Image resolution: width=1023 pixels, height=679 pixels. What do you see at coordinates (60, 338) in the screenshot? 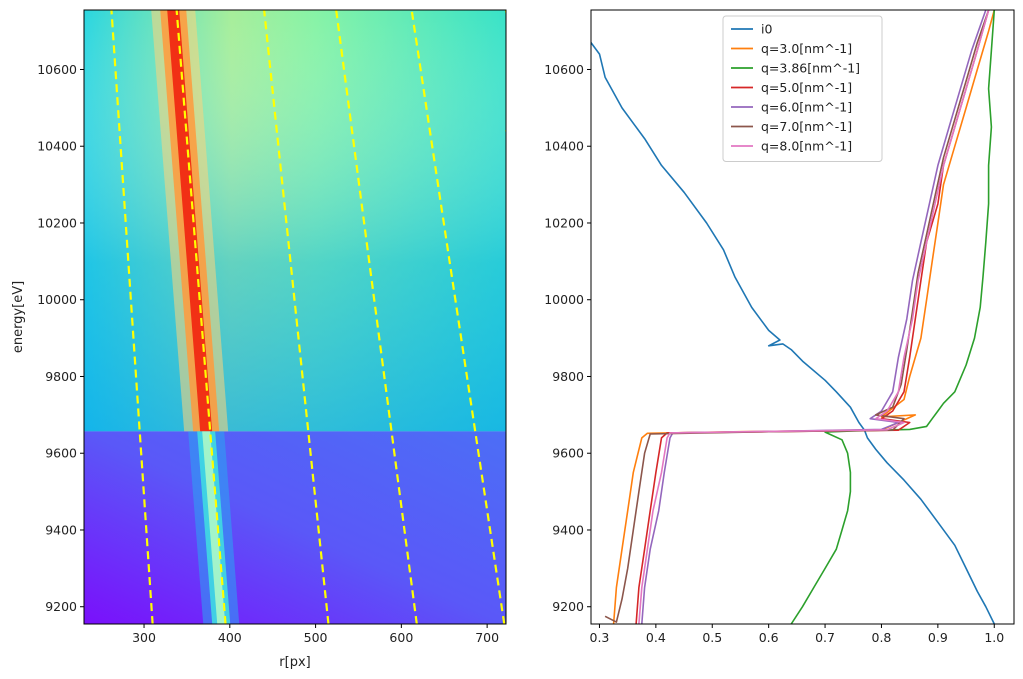
I see `left-y-axis: 9200 9400 9600 9800 10000 10200 10400 10600` at bounding box center [60, 338].